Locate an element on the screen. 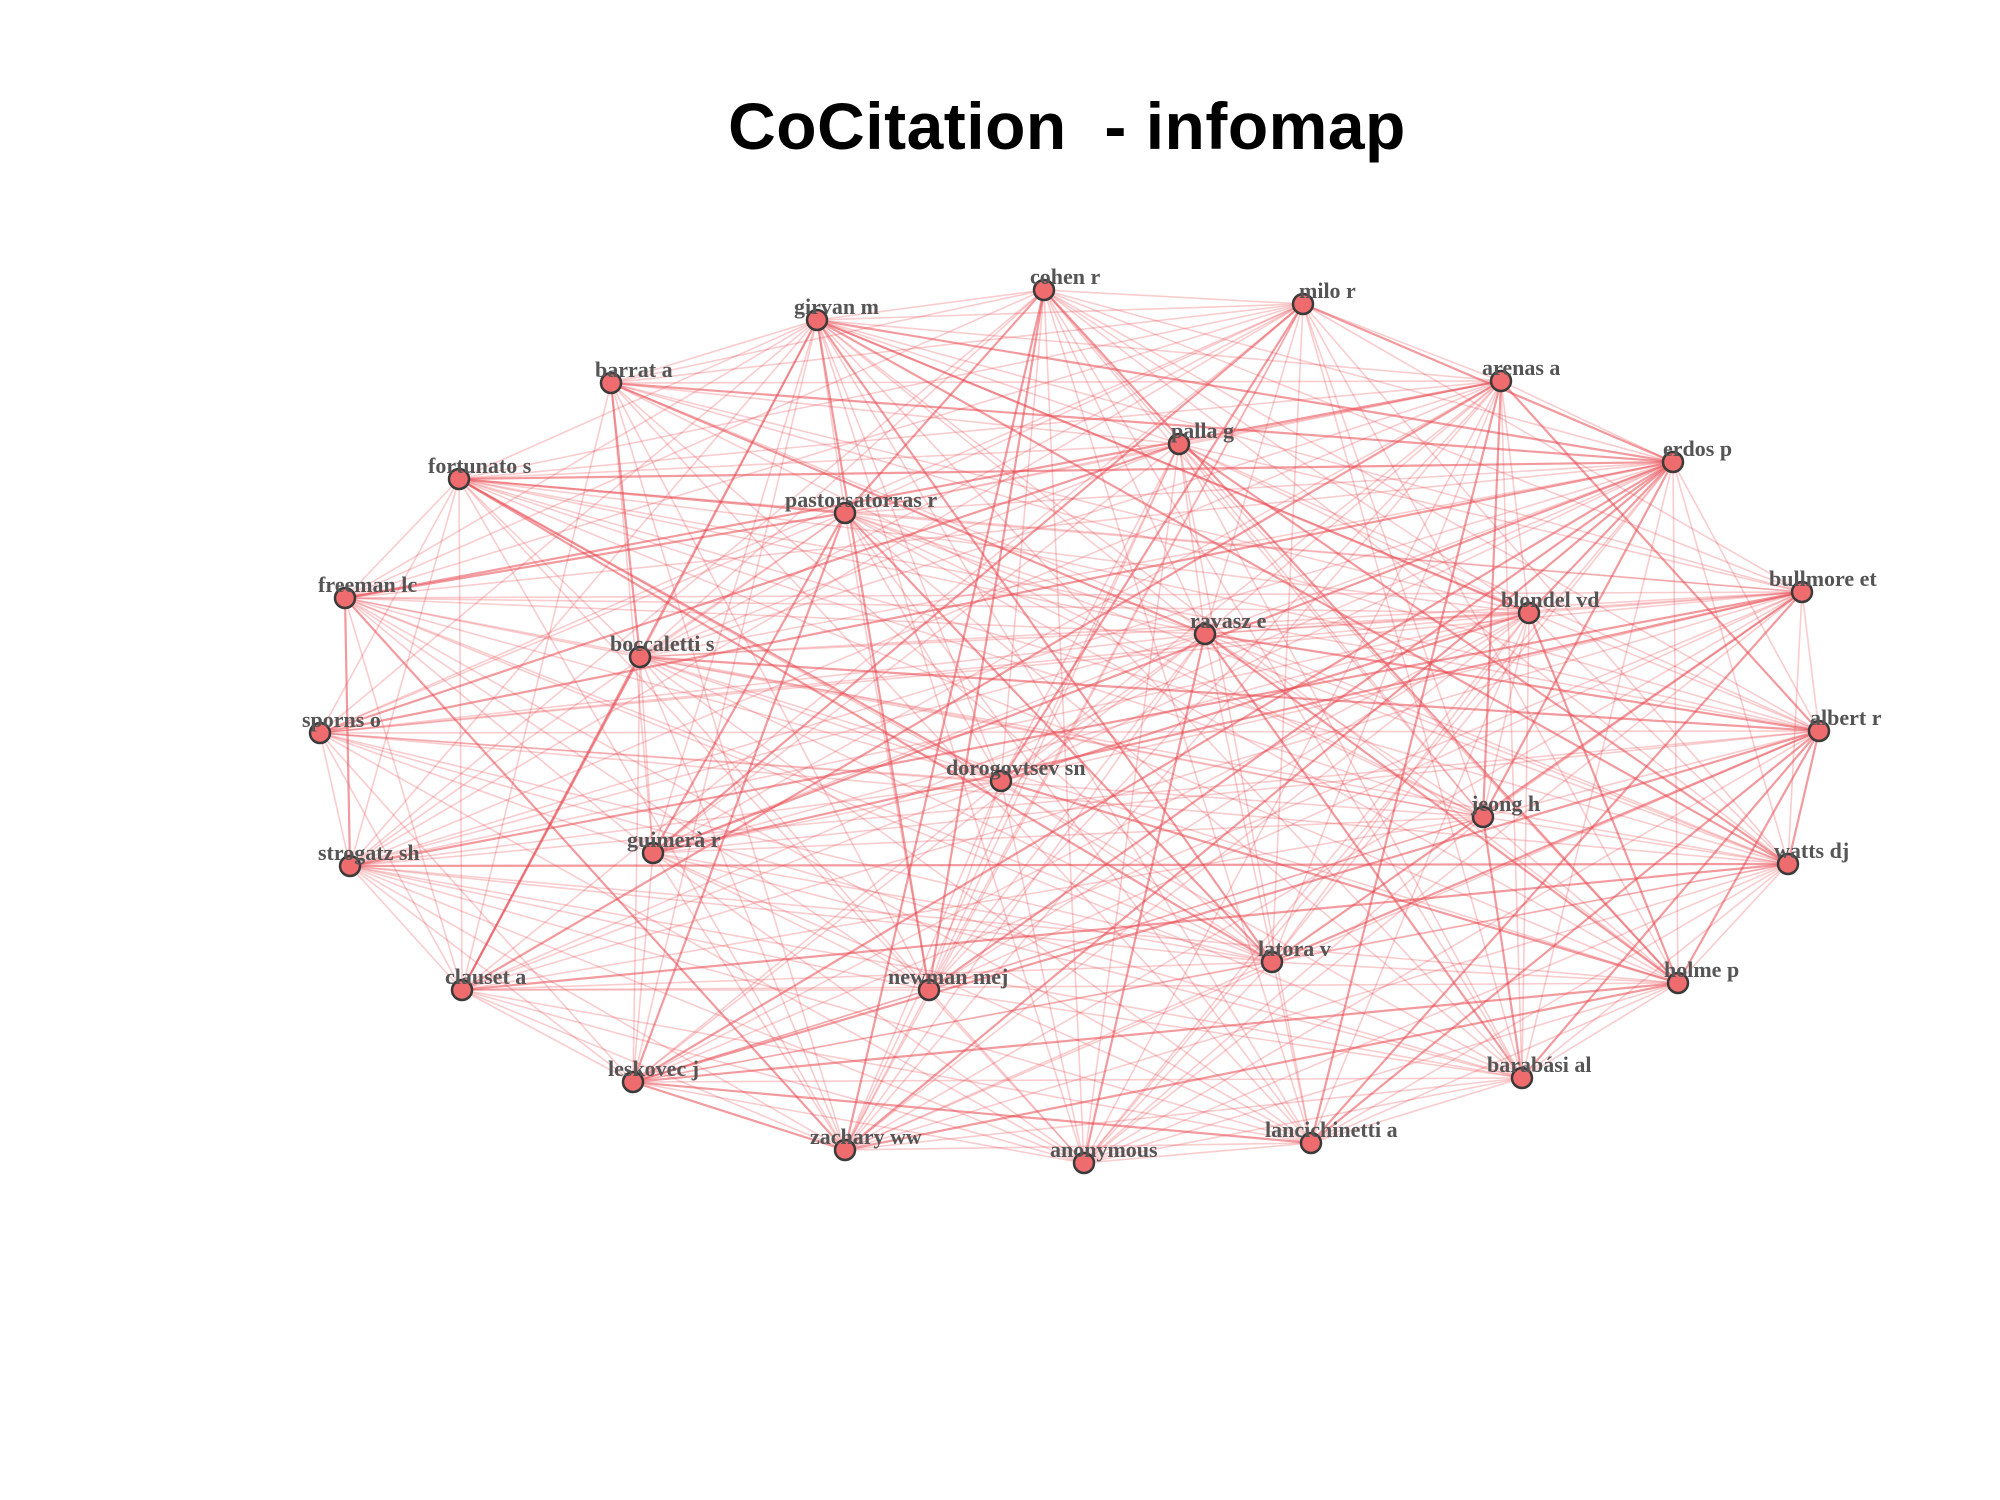 This screenshot has width=2000, height=1500. node-label-blondel-vd: blondel vd is located at coordinates (1550, 599).